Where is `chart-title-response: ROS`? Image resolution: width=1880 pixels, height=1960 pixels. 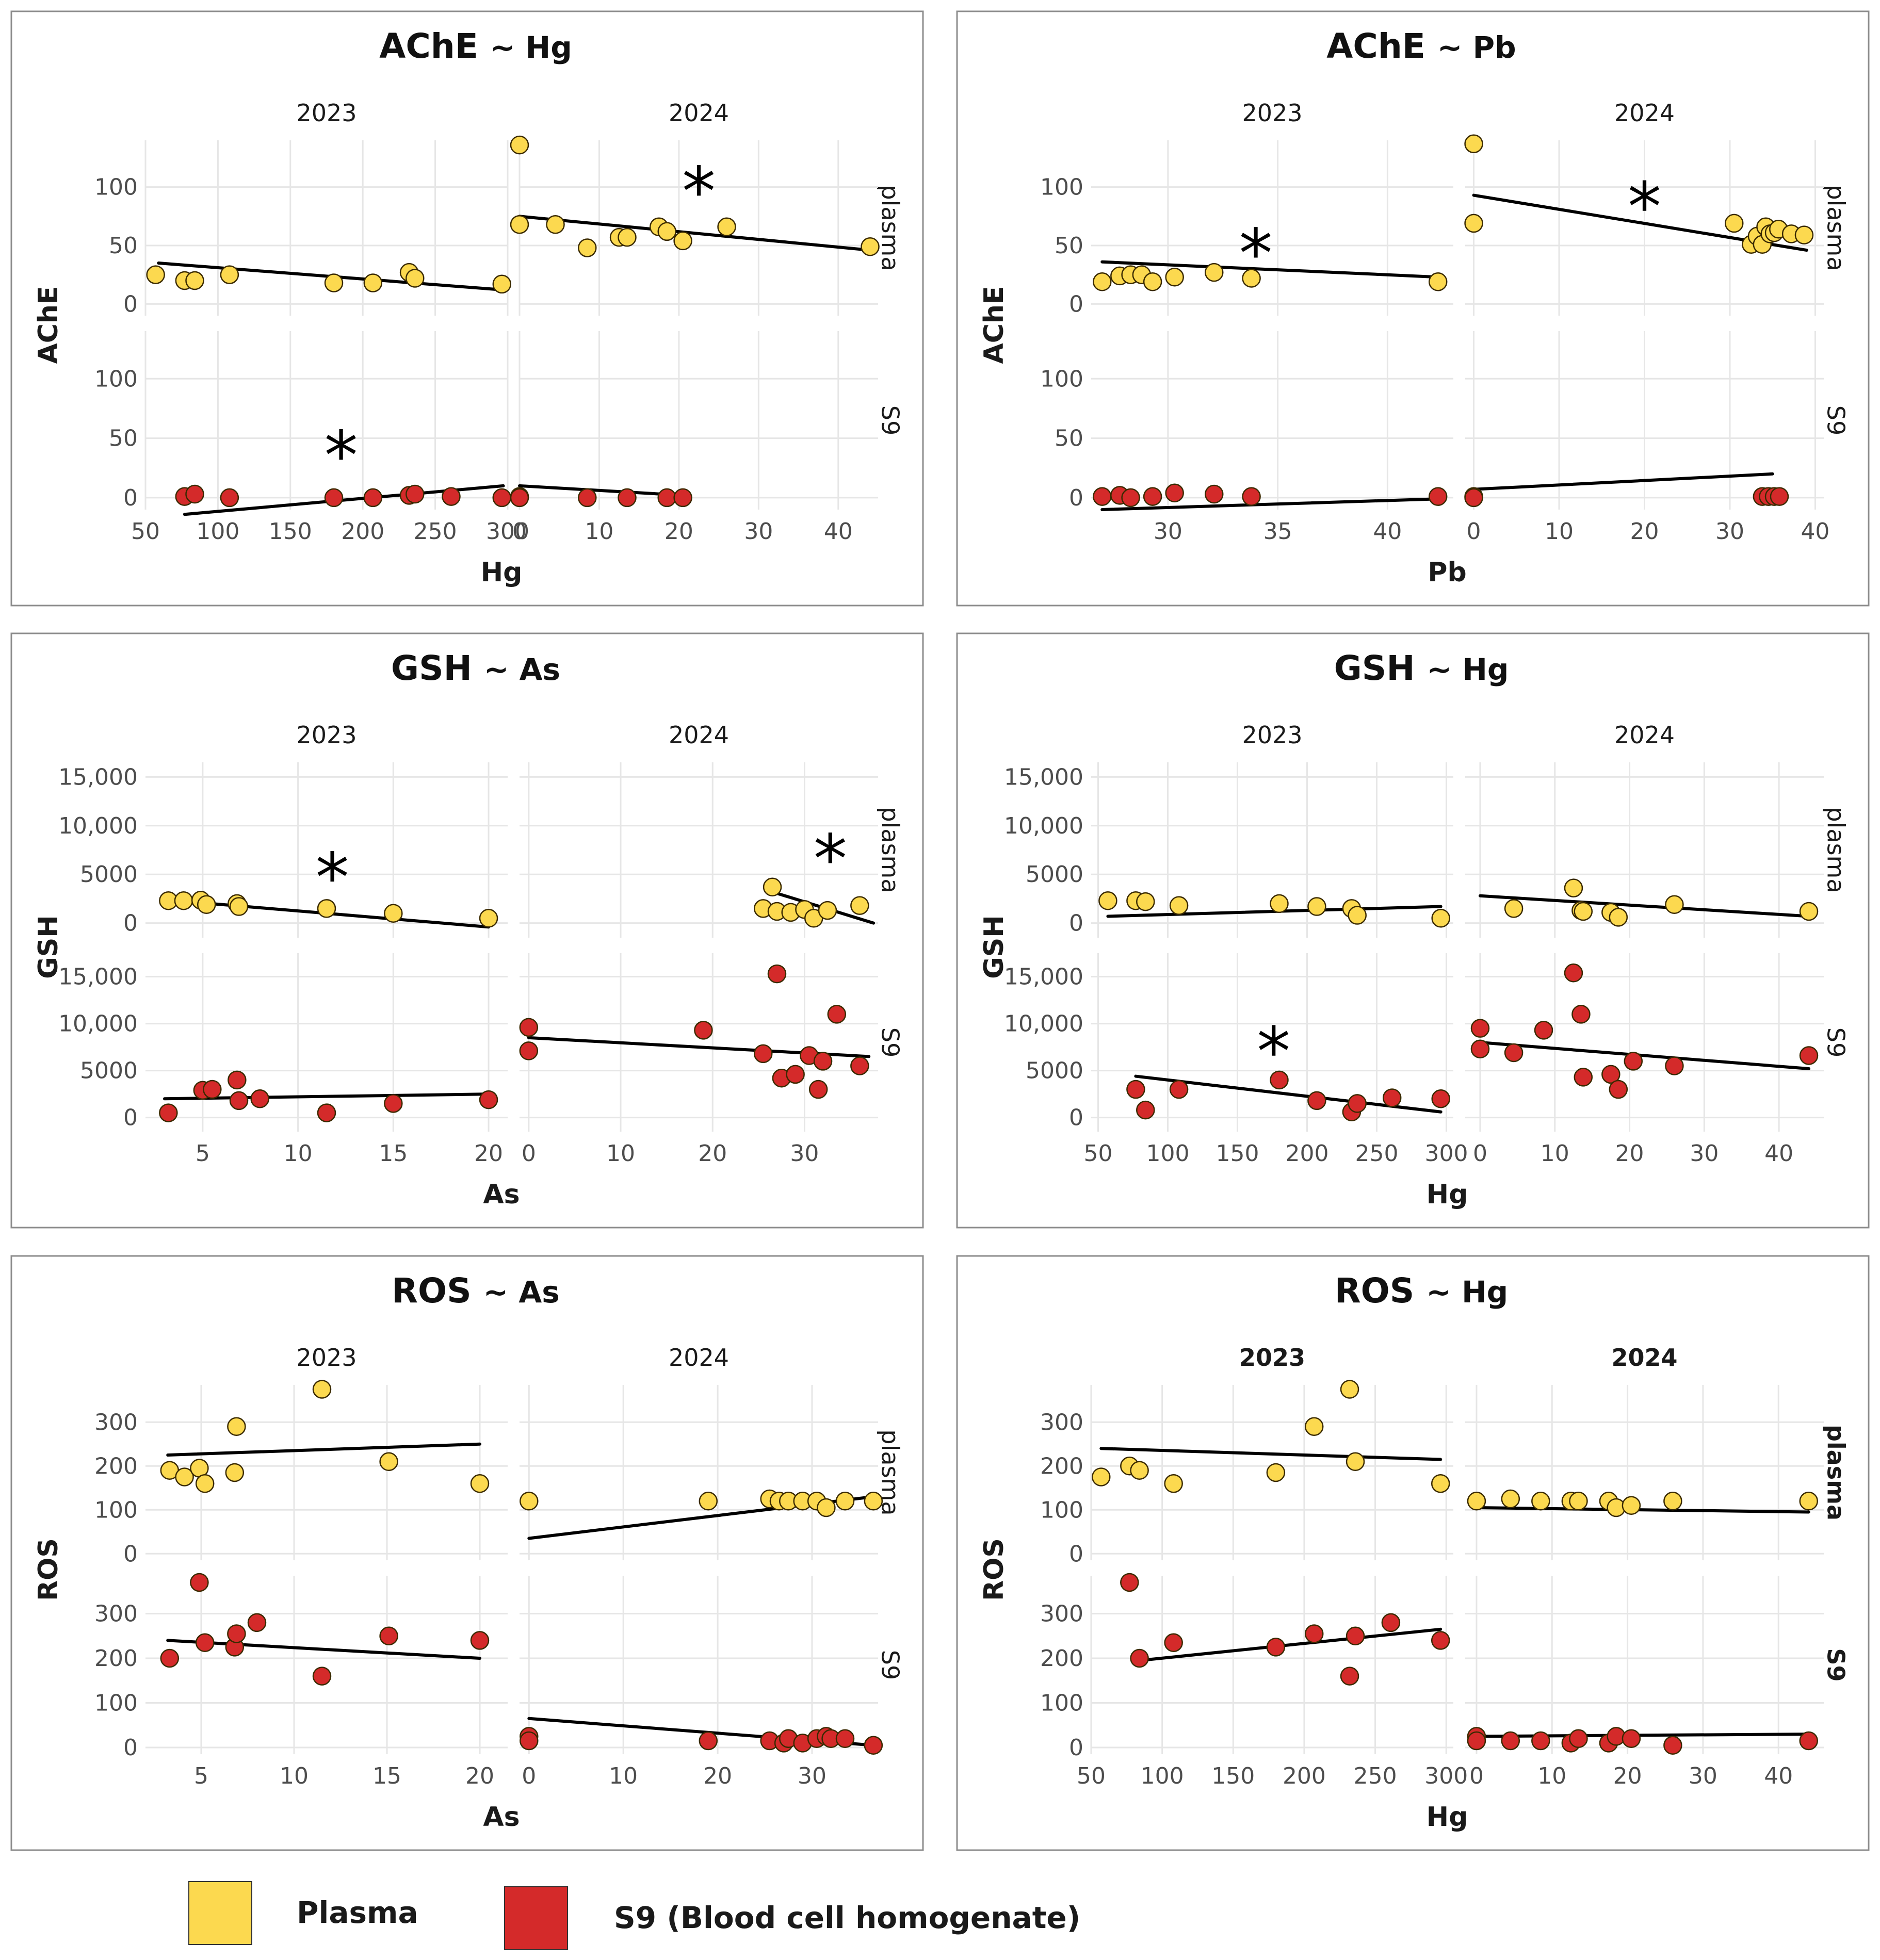
chart-title-response: ROS is located at coordinates (1380, 1291).